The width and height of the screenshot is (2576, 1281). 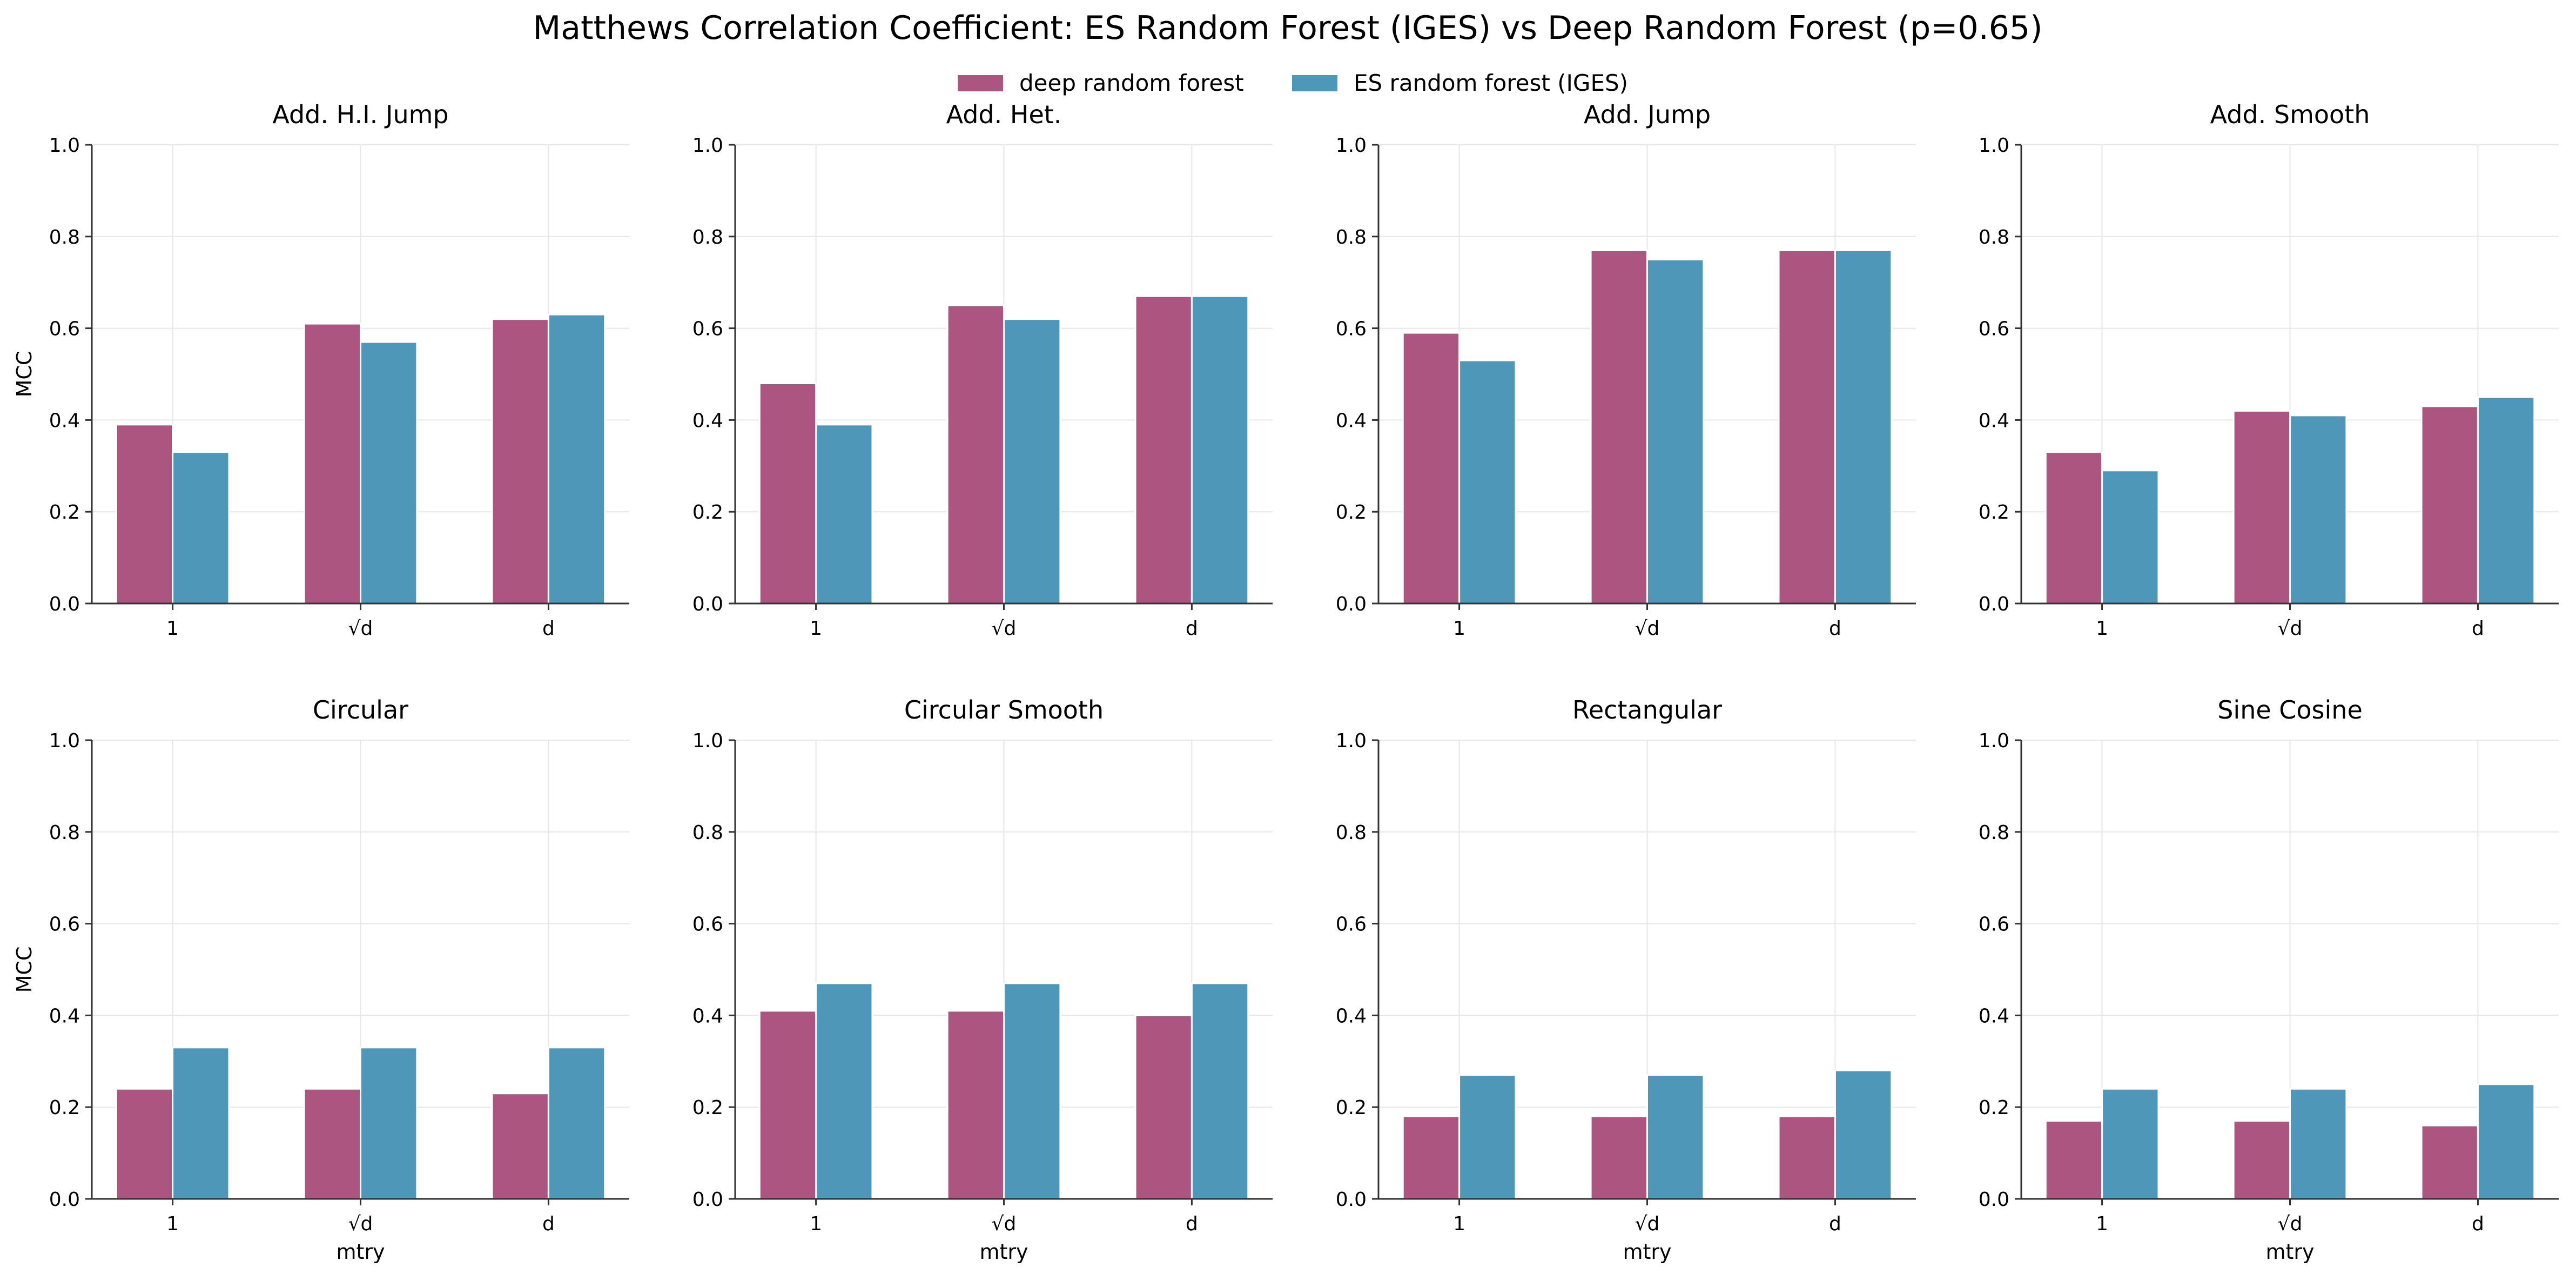 I want to click on legend-swatch-deep-random-forest, so click(x=980, y=83).